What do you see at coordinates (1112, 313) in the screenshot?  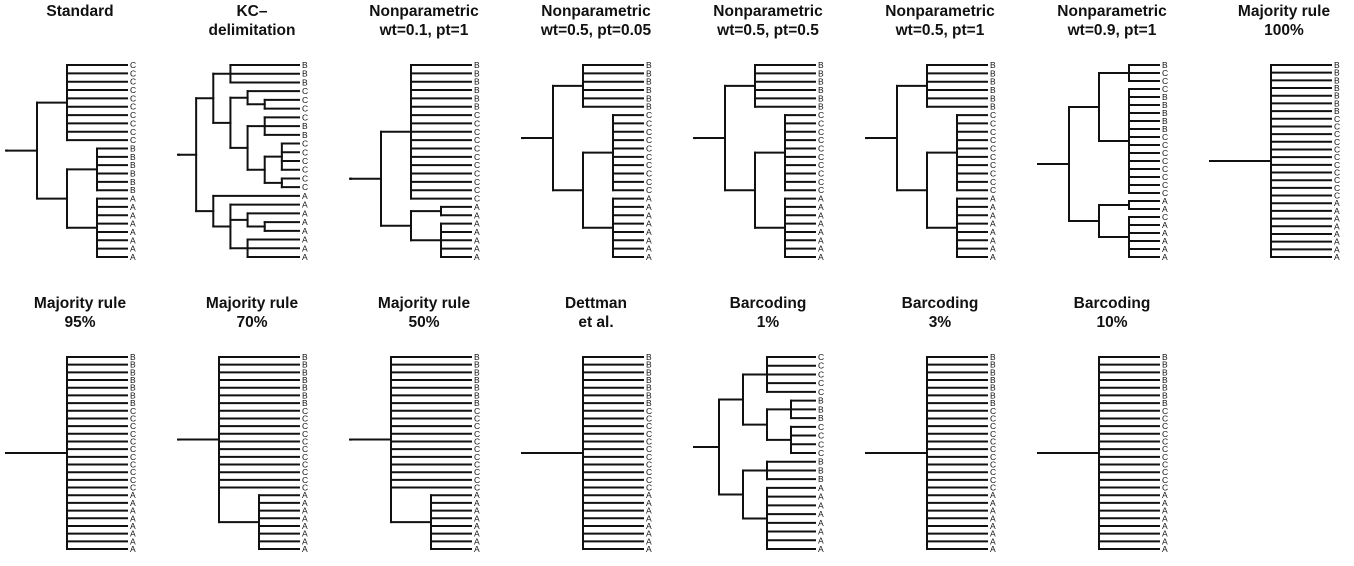 I see `panel-title: Barcoding 10%` at bounding box center [1112, 313].